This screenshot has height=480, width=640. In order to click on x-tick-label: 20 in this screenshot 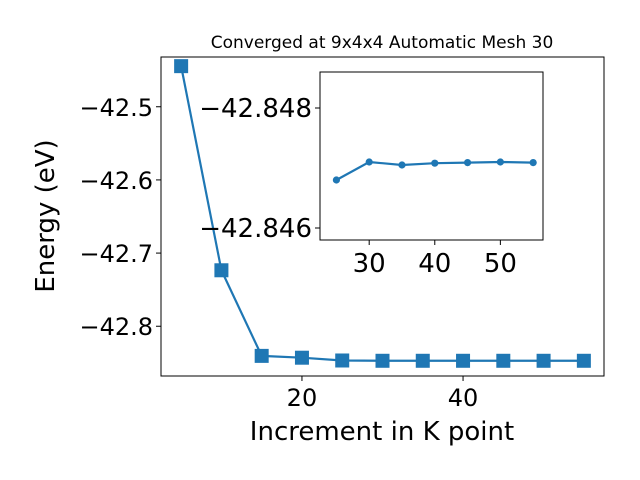, I will do `click(302, 398)`.